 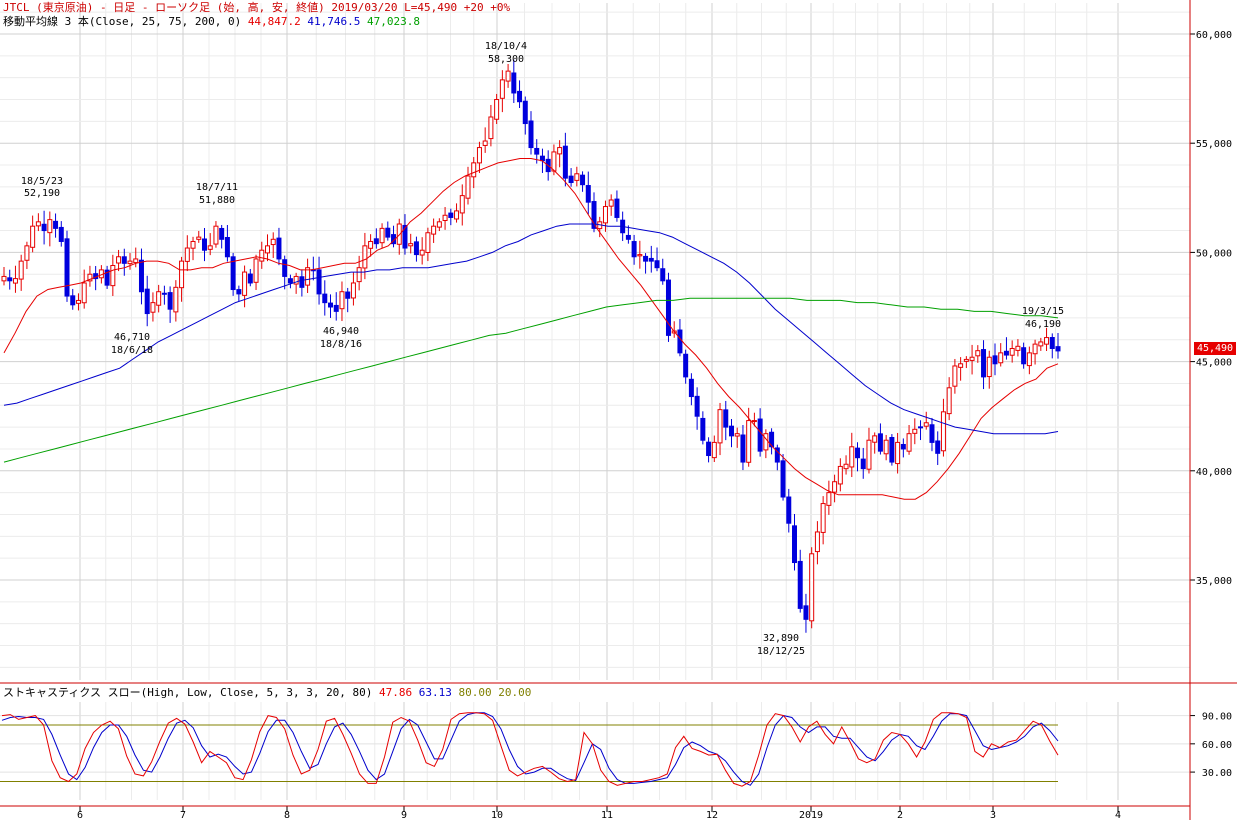 I want to click on annotation-line-2: 18/6/18, so click(x=132, y=350).